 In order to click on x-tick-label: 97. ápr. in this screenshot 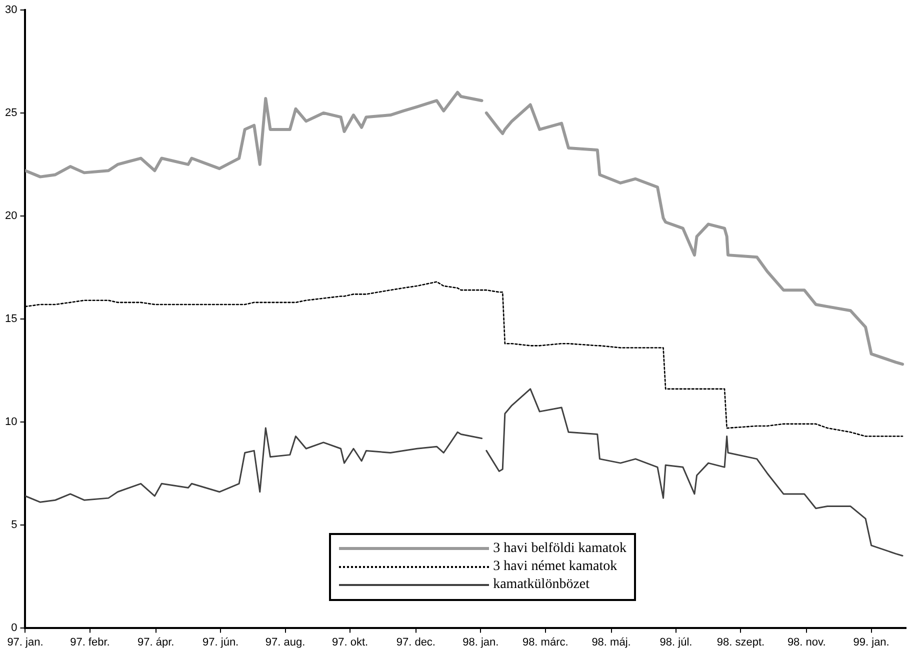, I will do `click(155, 642)`.